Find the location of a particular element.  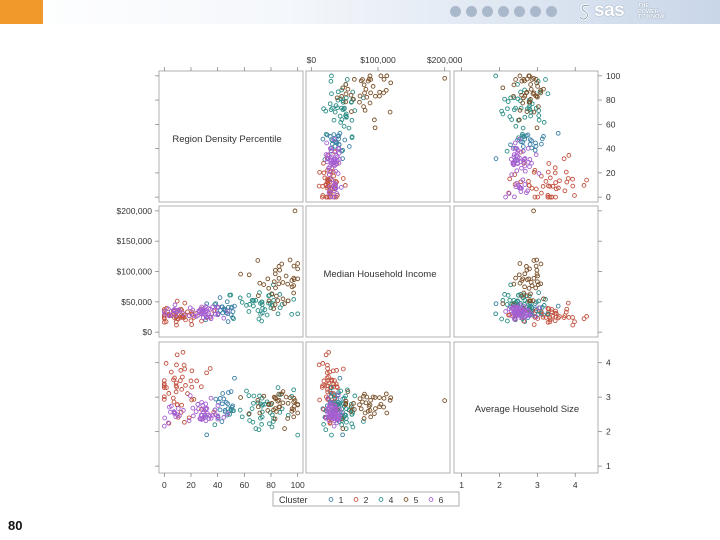

header-banner is located at coordinates (360, 12).